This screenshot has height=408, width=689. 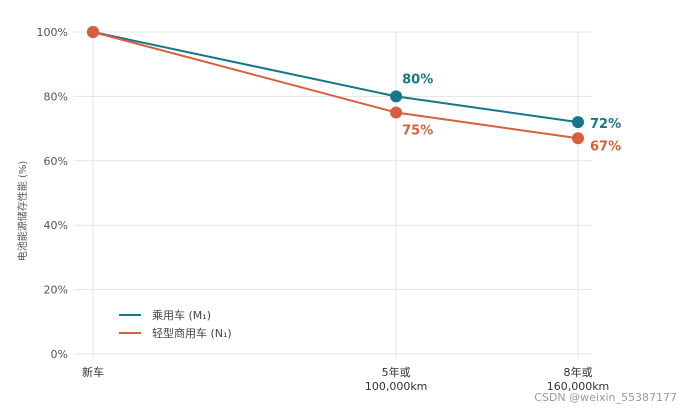 What do you see at coordinates (578, 386) in the screenshot?
I see `x-tick-label: 160,000km` at bounding box center [578, 386].